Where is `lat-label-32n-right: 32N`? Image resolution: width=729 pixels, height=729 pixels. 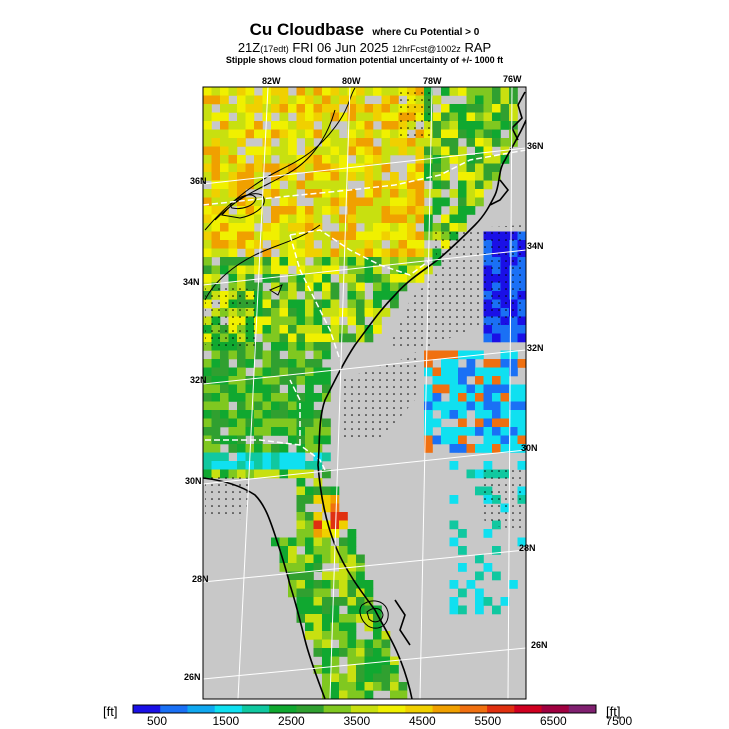
lat-label-32n-right: 32N is located at coordinates (535, 348).